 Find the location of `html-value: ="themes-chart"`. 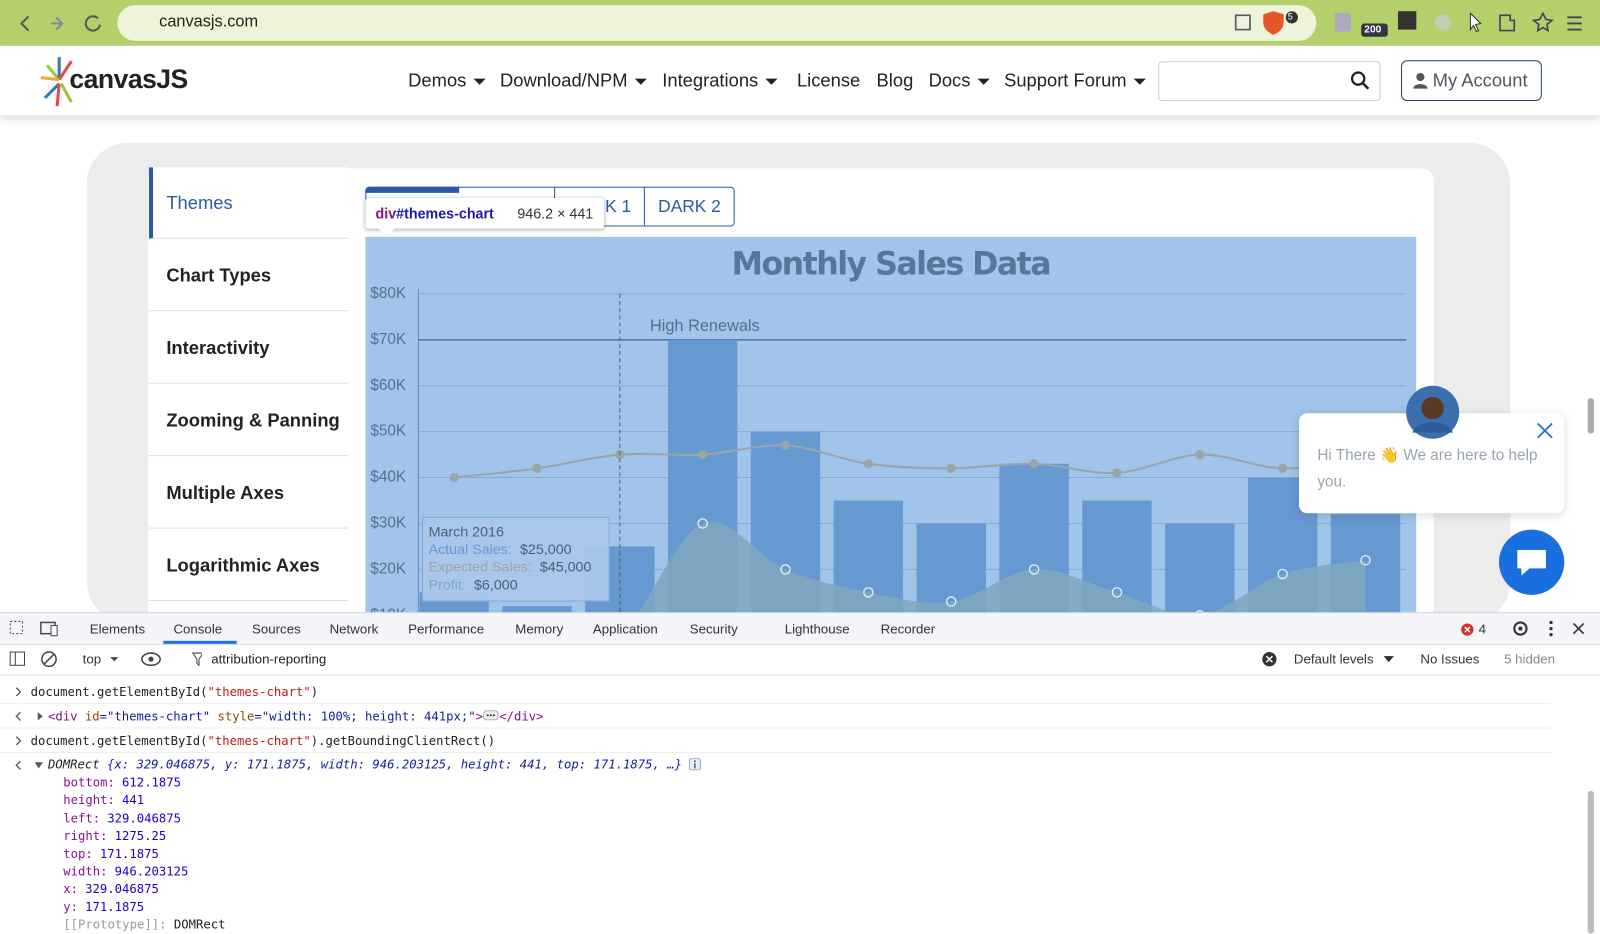

html-value: ="themes-chart" is located at coordinates (155, 716).